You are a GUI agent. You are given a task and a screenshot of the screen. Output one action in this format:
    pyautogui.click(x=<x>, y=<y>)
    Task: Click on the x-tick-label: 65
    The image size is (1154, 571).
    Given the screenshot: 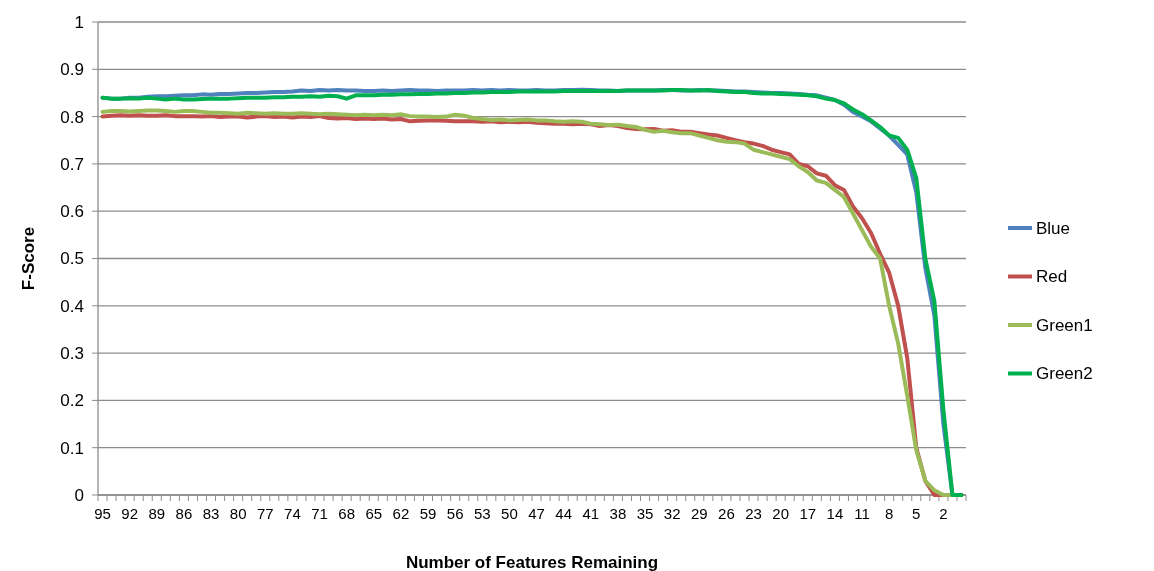 What is the action you would take?
    pyautogui.click(x=374, y=513)
    